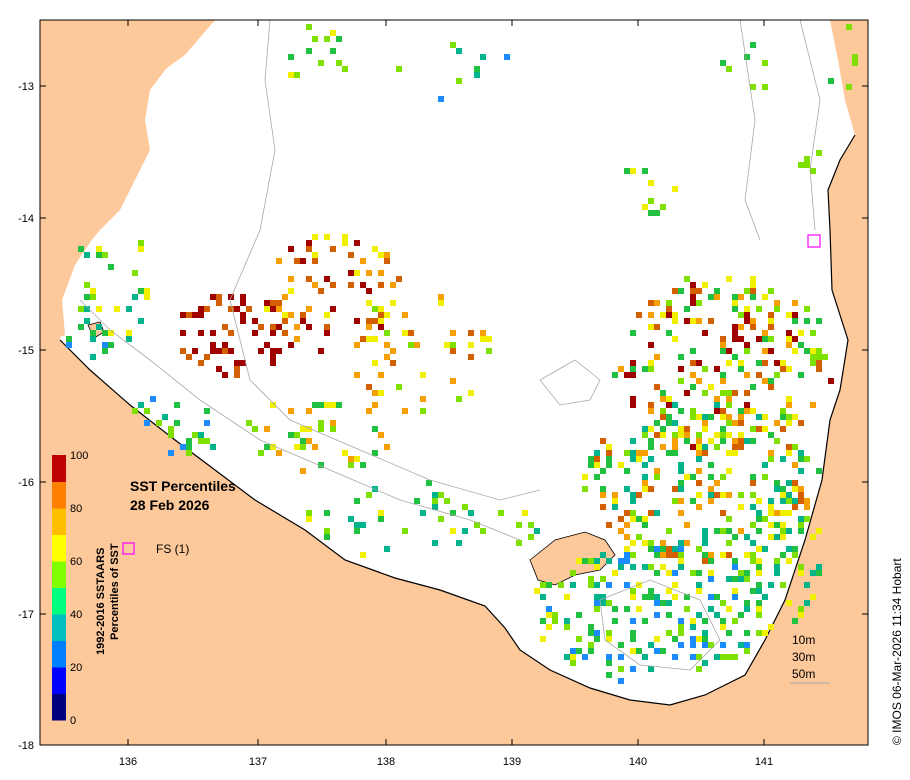 The height and width of the screenshot is (780, 910). What do you see at coordinates (638, 762) in the screenshot?
I see `x-tick-label: 140` at bounding box center [638, 762].